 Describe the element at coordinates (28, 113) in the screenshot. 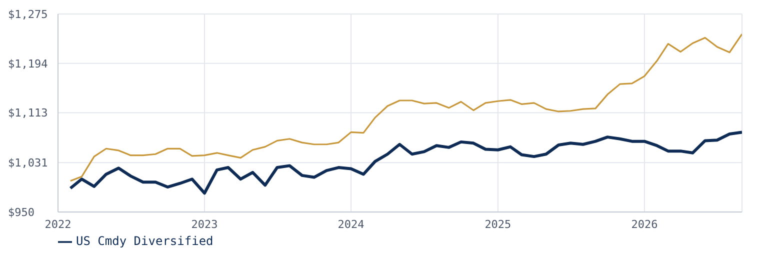

I see `y-tick-label: $1,113` at that location.